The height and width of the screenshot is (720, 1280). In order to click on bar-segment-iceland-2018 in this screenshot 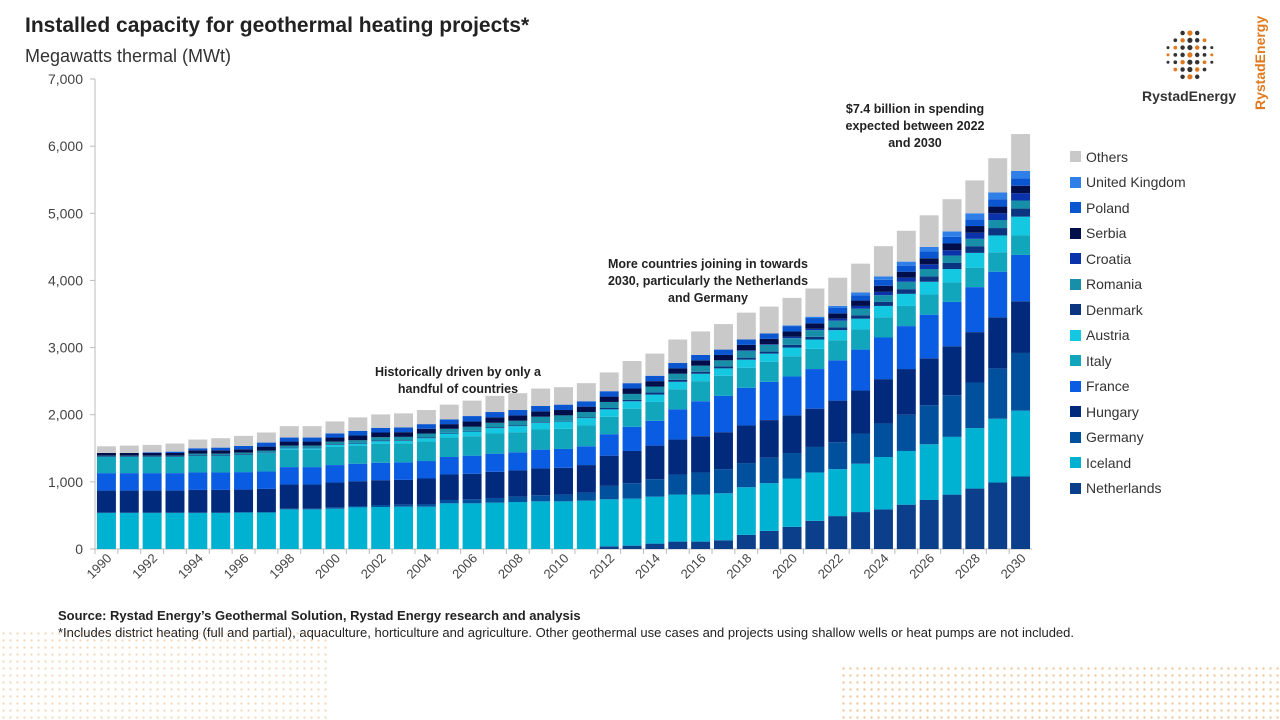, I will do `click(746, 511)`.